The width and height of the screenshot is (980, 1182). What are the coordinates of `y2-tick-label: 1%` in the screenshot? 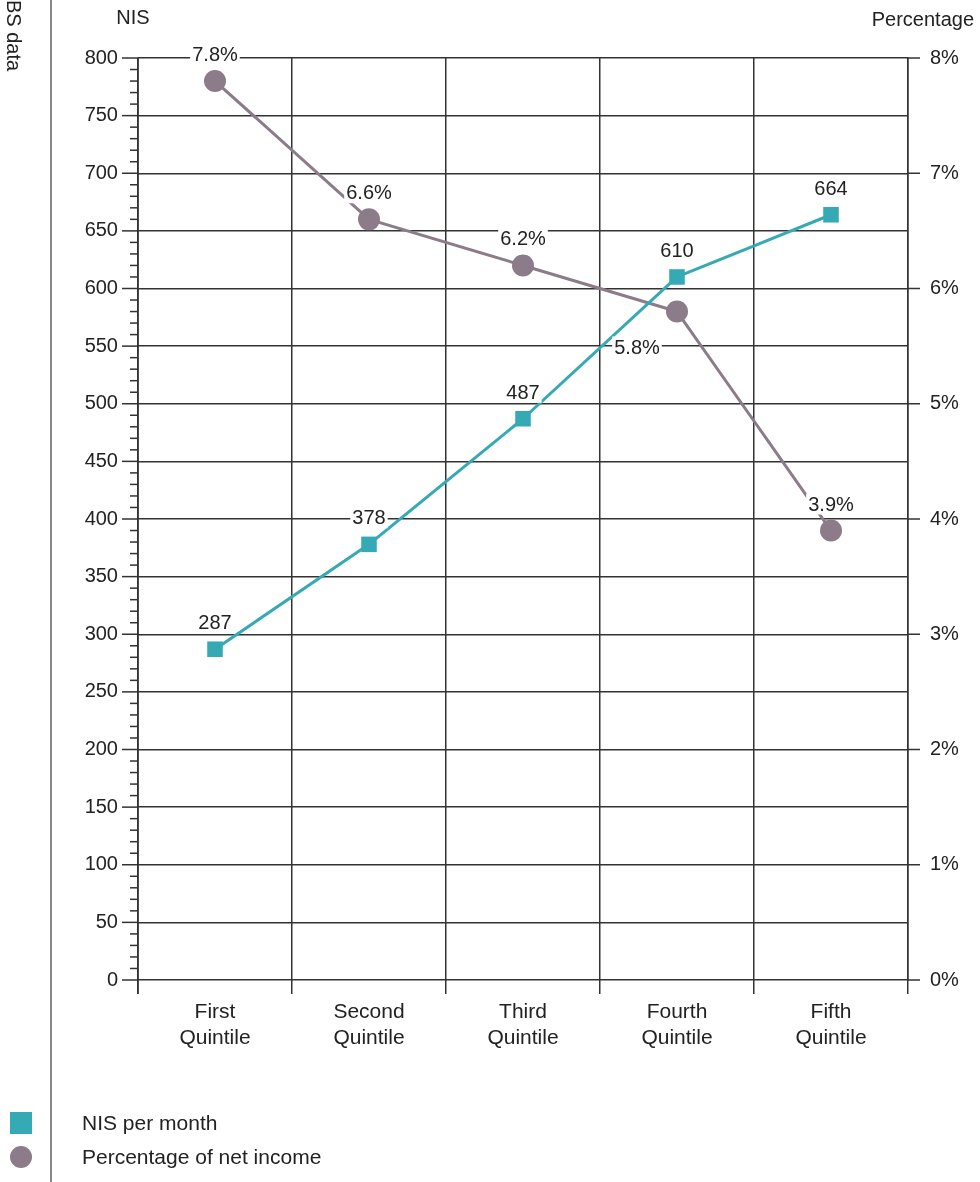 It's located at (945, 863).